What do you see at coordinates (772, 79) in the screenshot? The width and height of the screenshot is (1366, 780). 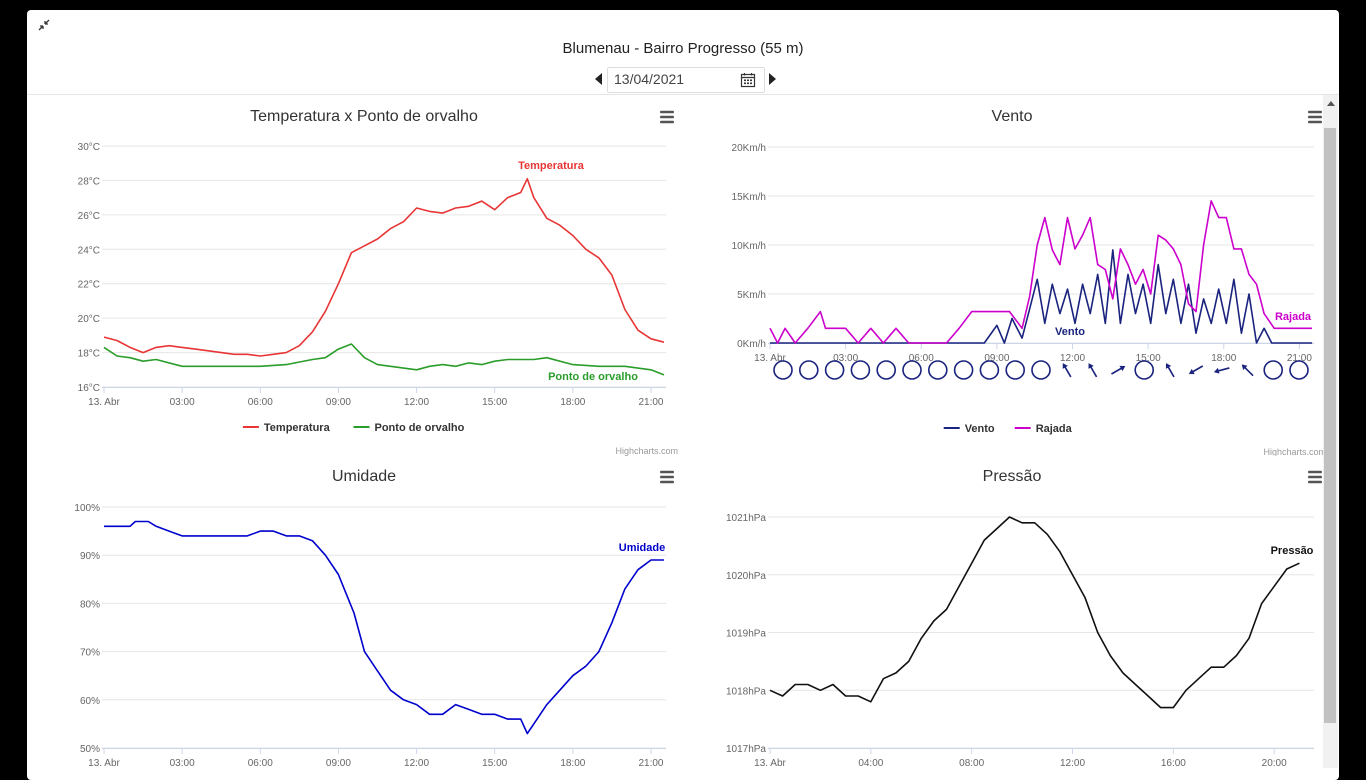 I see `next-day-button` at bounding box center [772, 79].